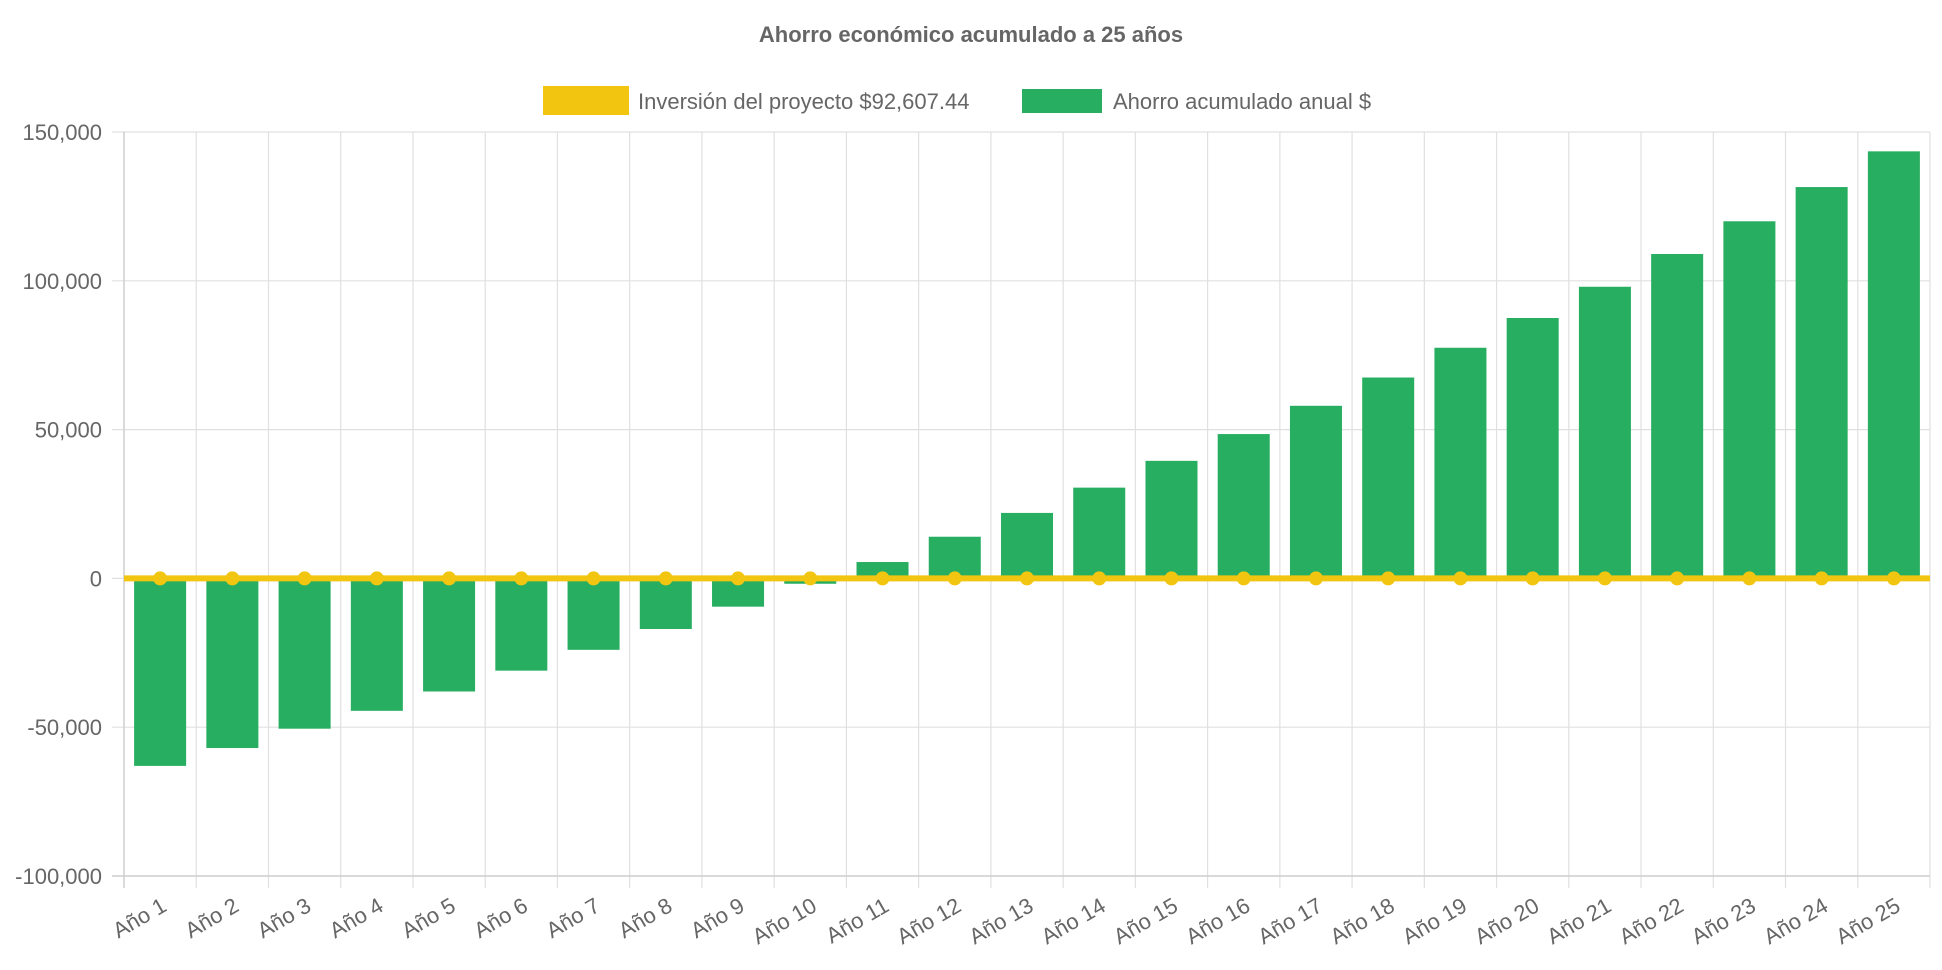  Describe the element at coordinates (1651, 921) in the screenshot. I see `x-tick-label: Año 22` at that location.